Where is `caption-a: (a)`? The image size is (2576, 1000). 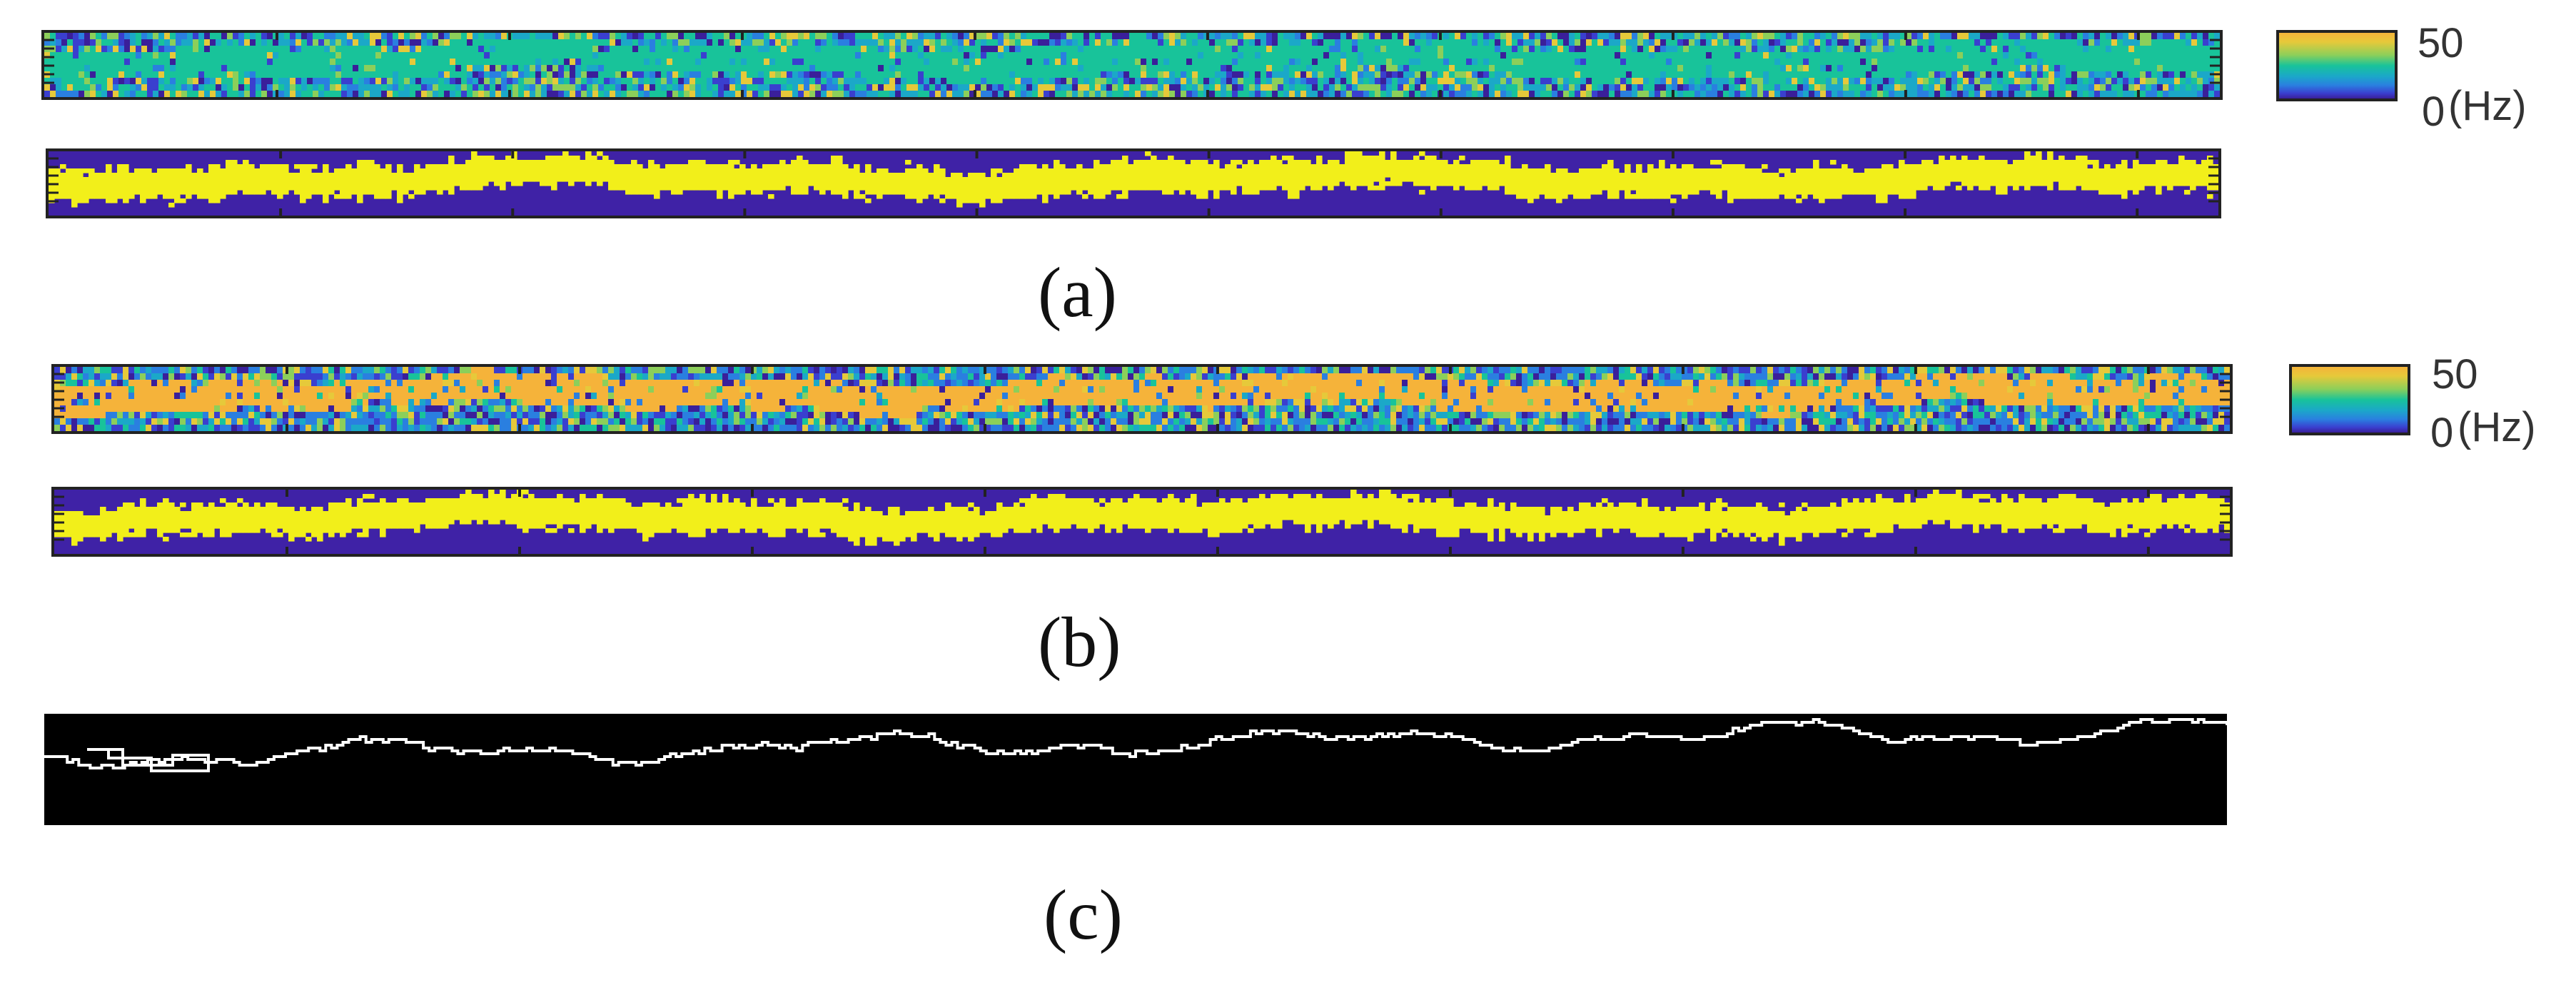
caption-a: (a) is located at coordinates (1077, 292).